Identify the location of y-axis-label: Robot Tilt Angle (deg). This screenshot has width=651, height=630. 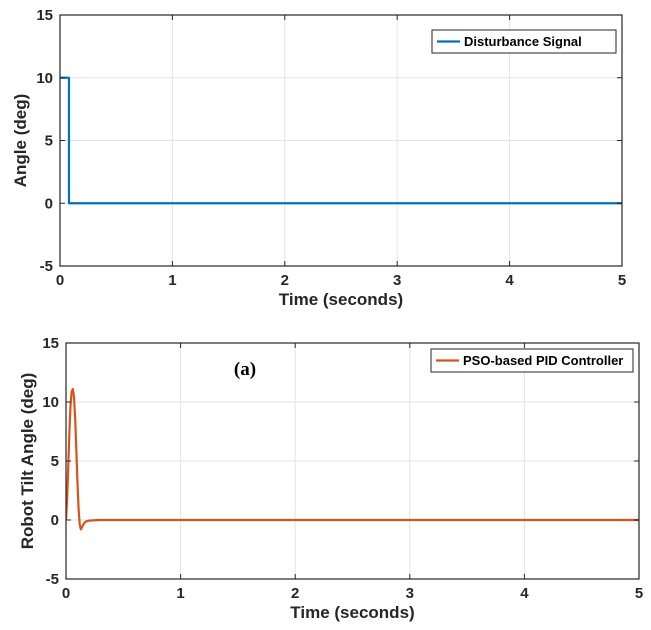
(27, 461).